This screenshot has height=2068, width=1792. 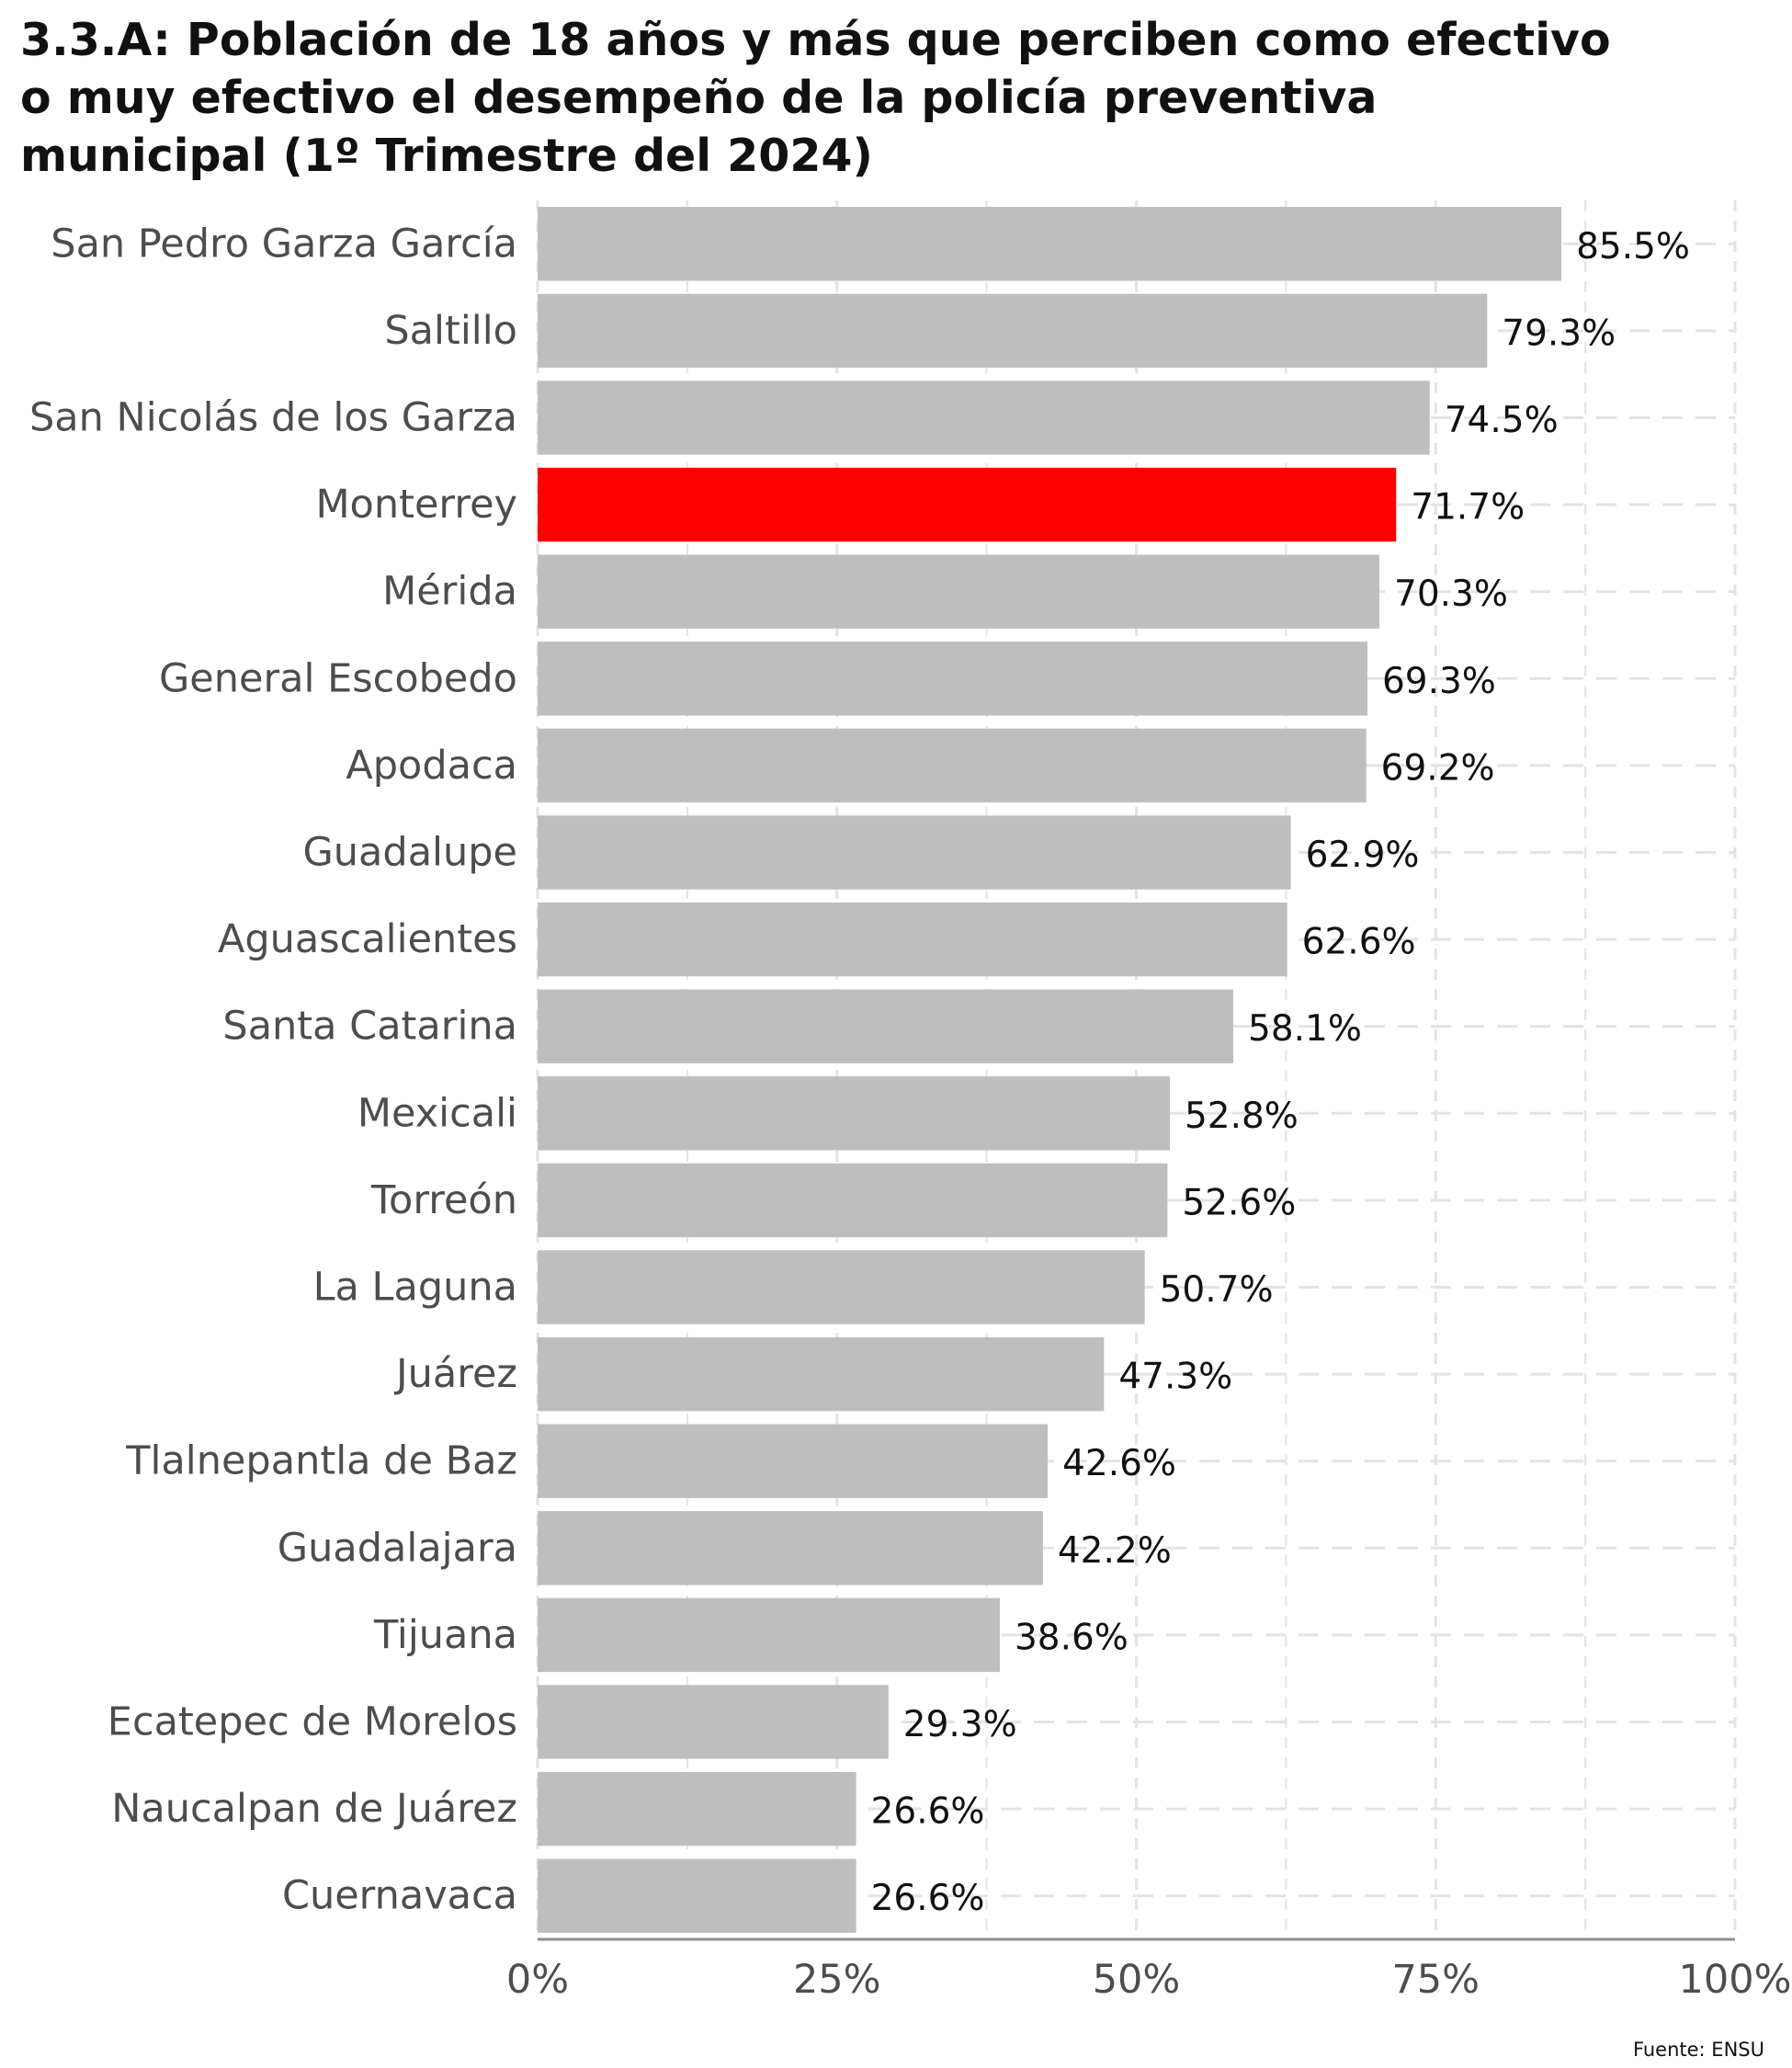 What do you see at coordinates (443, 1200) in the screenshot?
I see `category-label: Torreón` at bounding box center [443, 1200].